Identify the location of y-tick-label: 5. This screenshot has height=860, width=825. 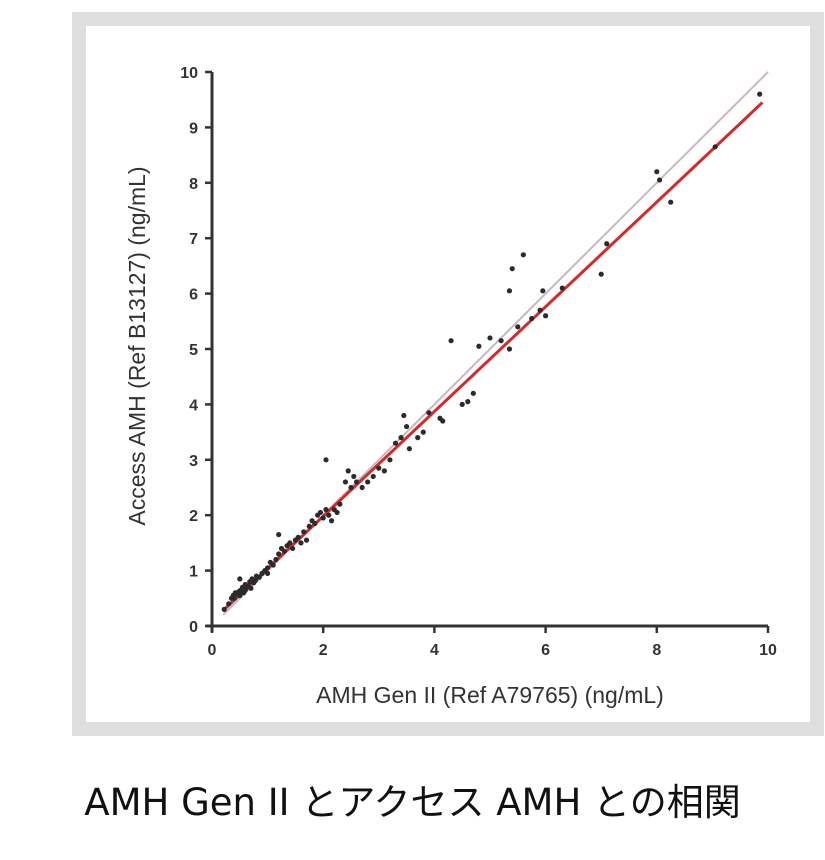
(193, 350).